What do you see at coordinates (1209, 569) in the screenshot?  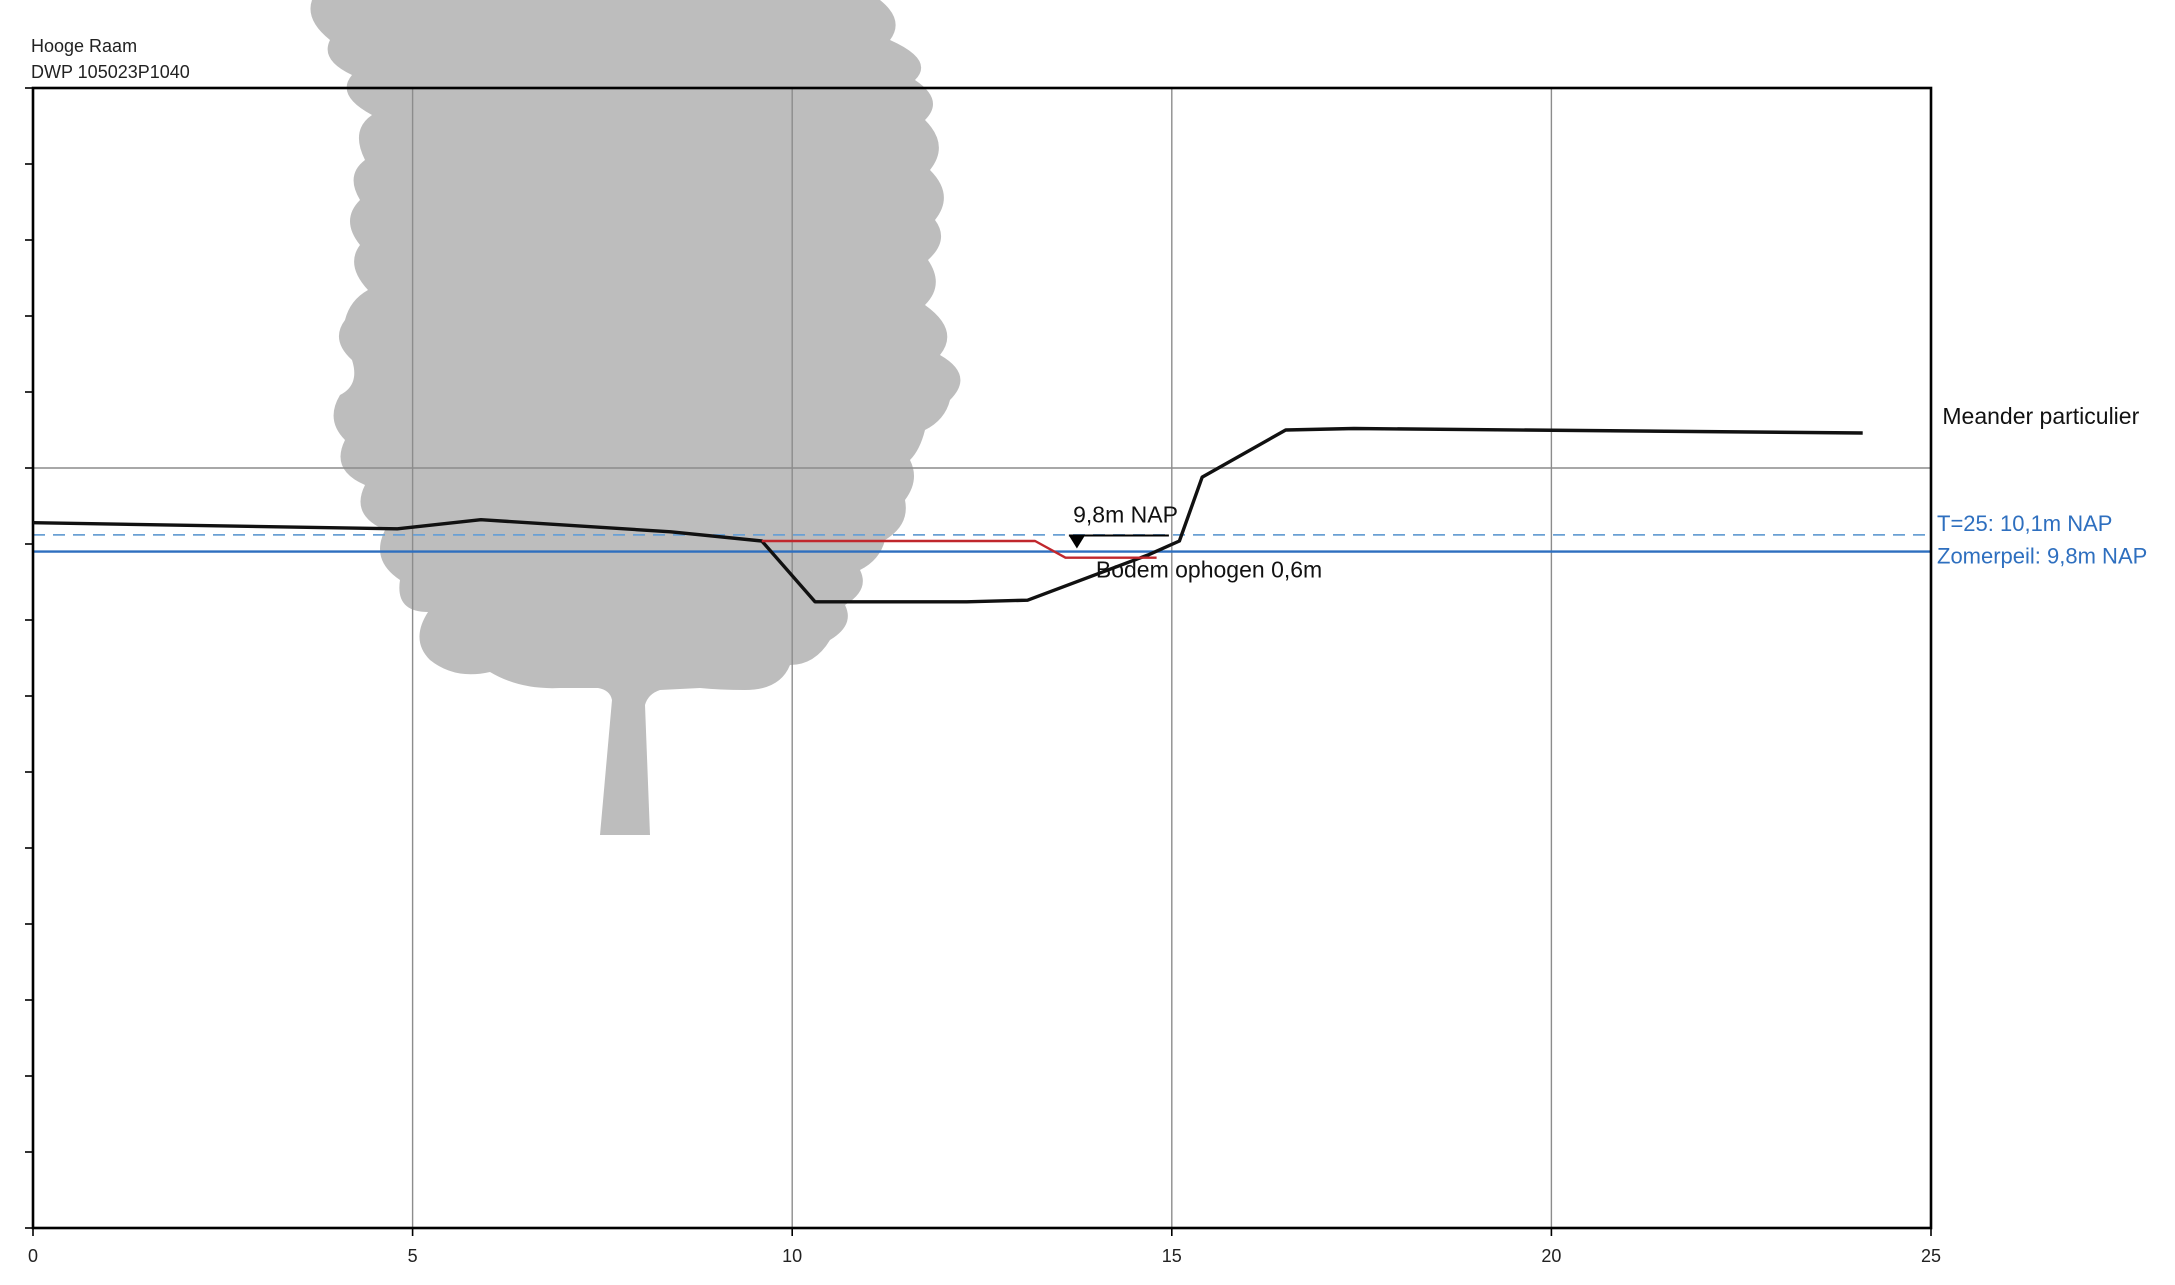 I see `annotation-2: Bodem ophogen 0,6m` at bounding box center [1209, 569].